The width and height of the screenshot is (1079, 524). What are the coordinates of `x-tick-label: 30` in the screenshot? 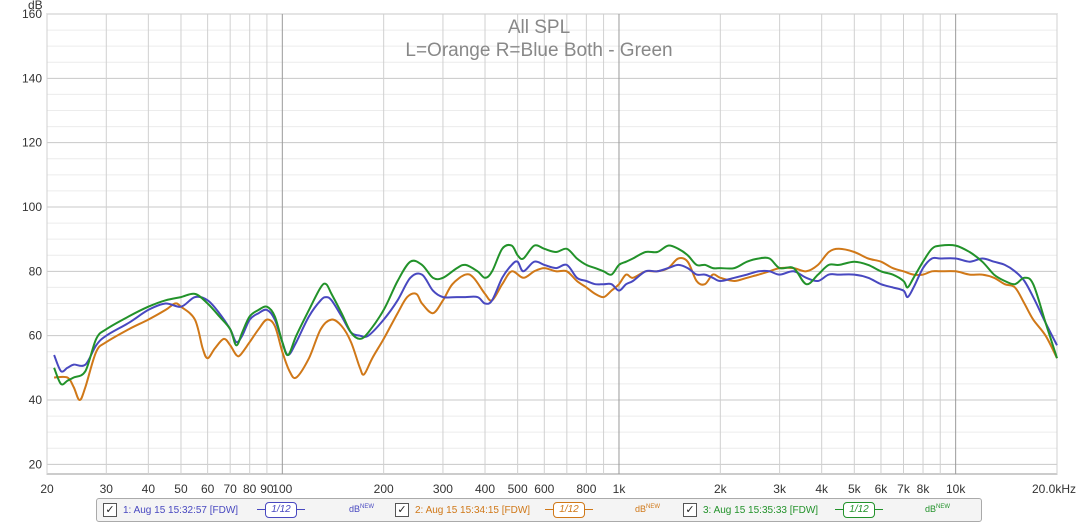 It's located at (107, 489).